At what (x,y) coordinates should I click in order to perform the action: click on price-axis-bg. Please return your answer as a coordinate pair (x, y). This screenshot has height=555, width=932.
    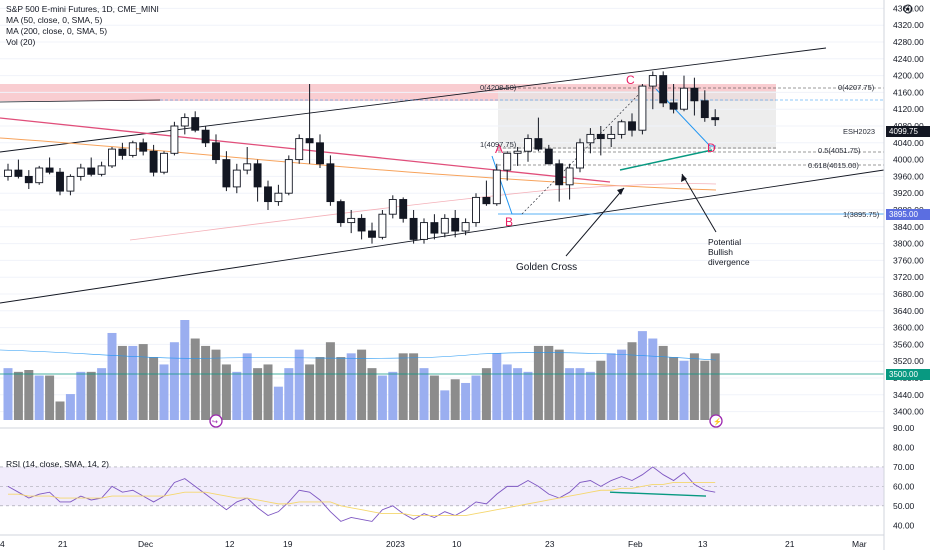
    Looking at the image, I should click on (908, 275).